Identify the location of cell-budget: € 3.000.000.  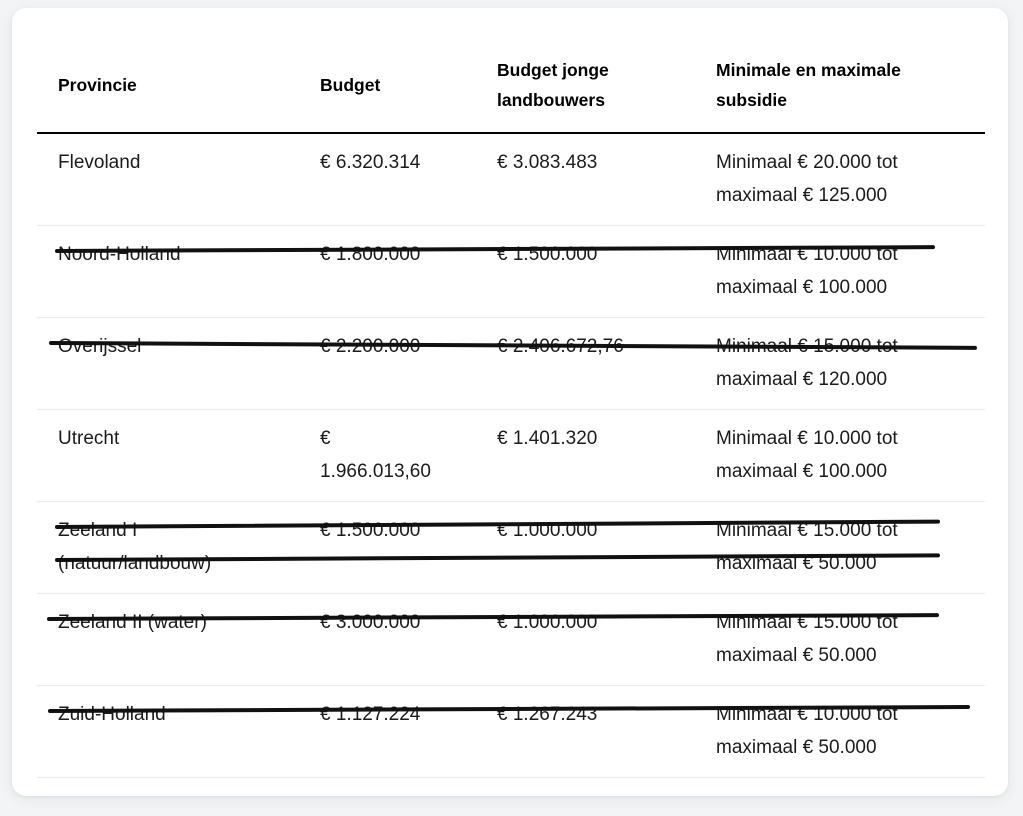
(408, 639).